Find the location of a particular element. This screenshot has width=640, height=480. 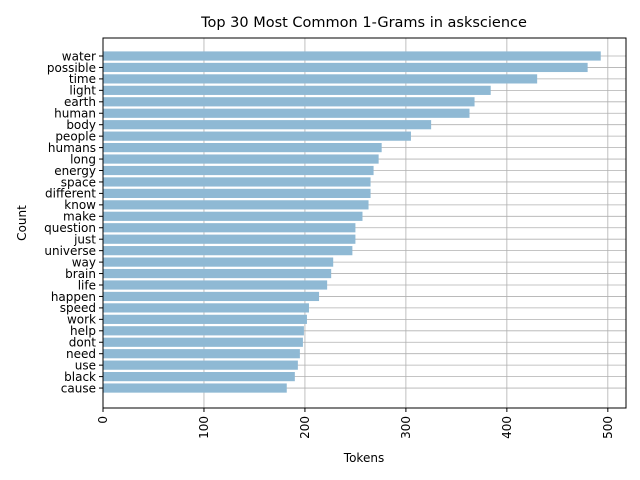

y-tick-label-light: light is located at coordinates (82, 91).